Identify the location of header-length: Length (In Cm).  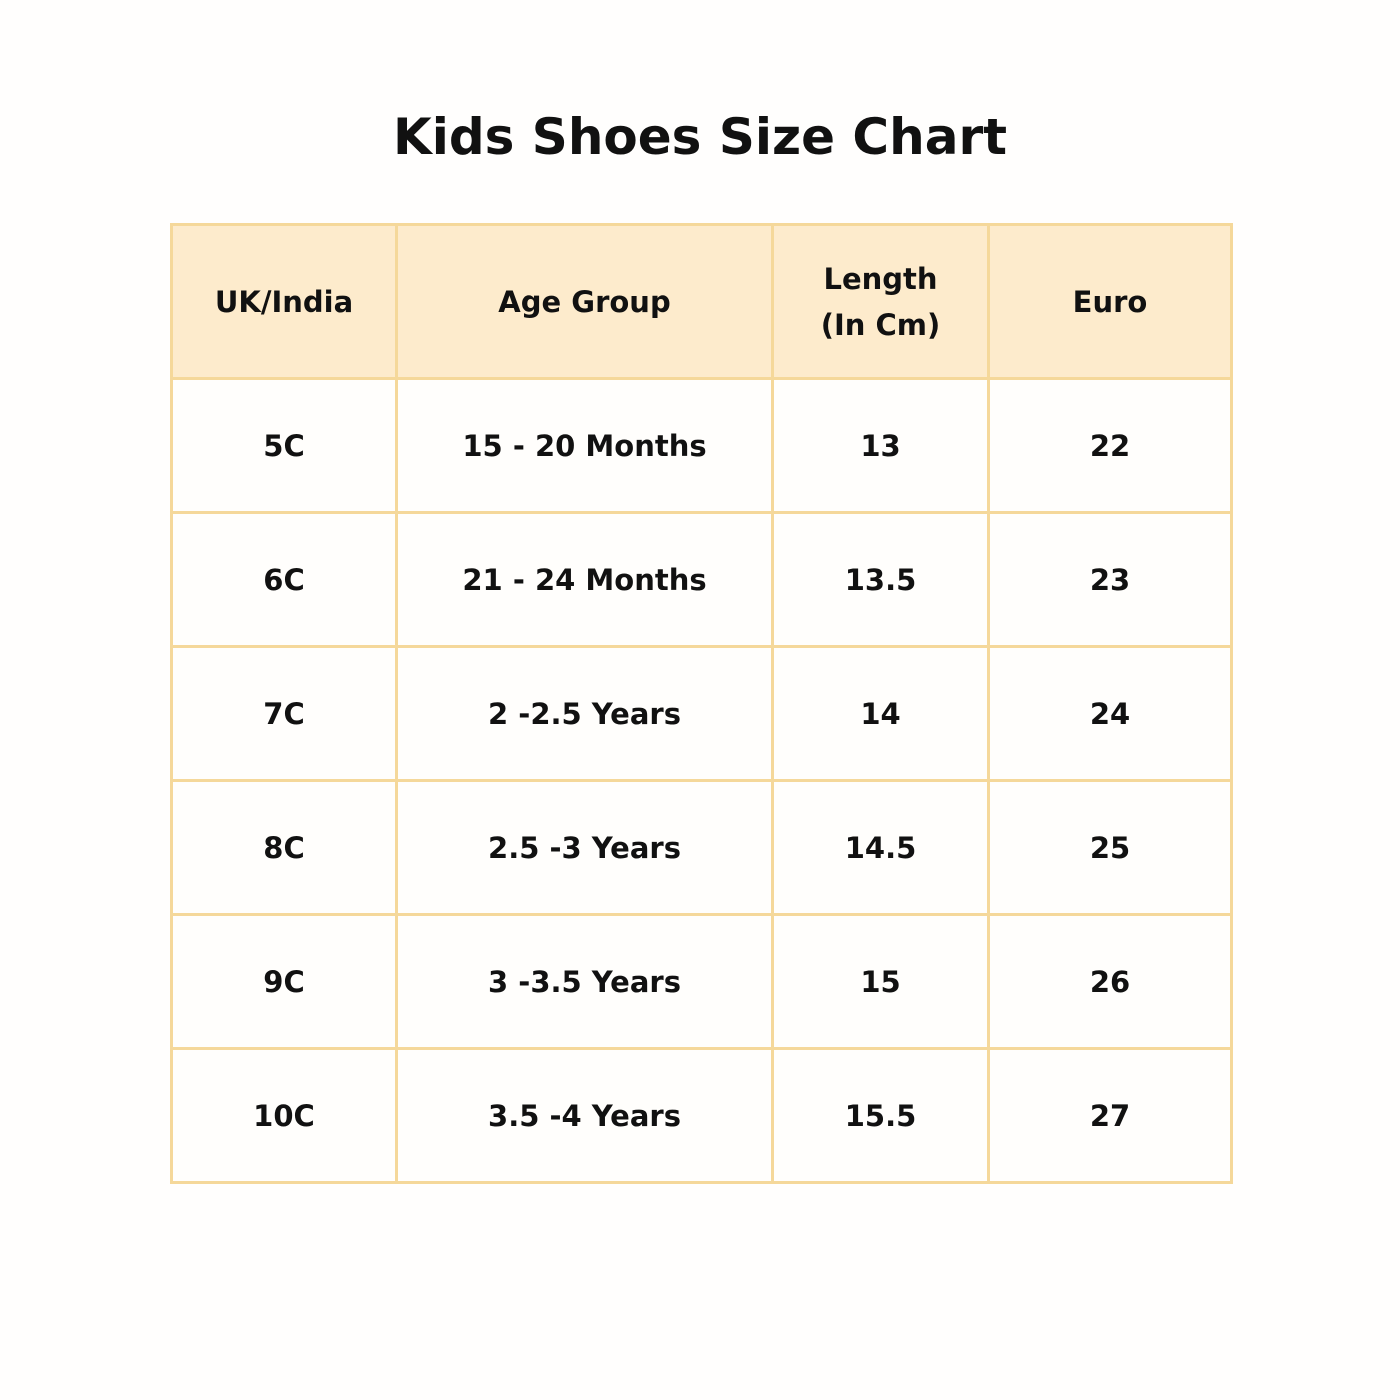
(880, 301).